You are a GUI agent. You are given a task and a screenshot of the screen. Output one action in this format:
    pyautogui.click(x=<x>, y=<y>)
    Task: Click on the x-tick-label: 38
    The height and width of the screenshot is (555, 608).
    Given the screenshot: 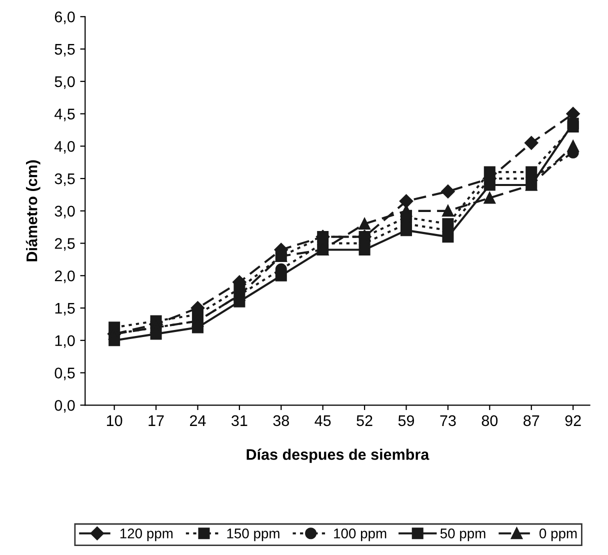 What is the action you would take?
    pyautogui.click(x=281, y=420)
    